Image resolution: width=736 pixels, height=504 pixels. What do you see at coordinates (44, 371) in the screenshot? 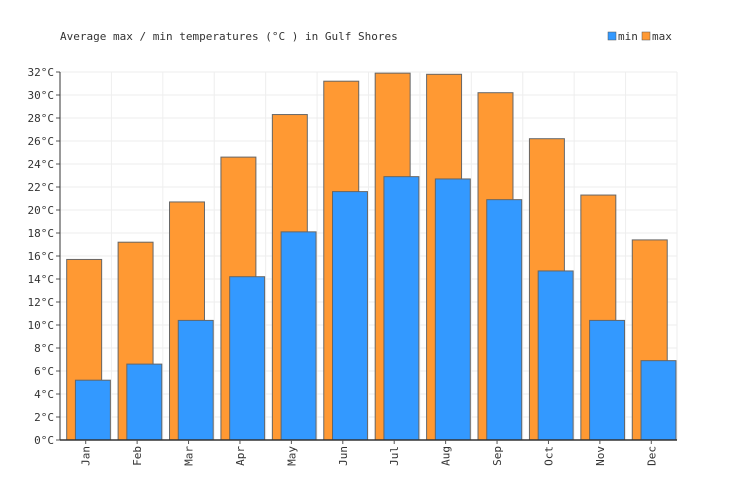
I see `y-tick-label: 6°C` at bounding box center [44, 371].